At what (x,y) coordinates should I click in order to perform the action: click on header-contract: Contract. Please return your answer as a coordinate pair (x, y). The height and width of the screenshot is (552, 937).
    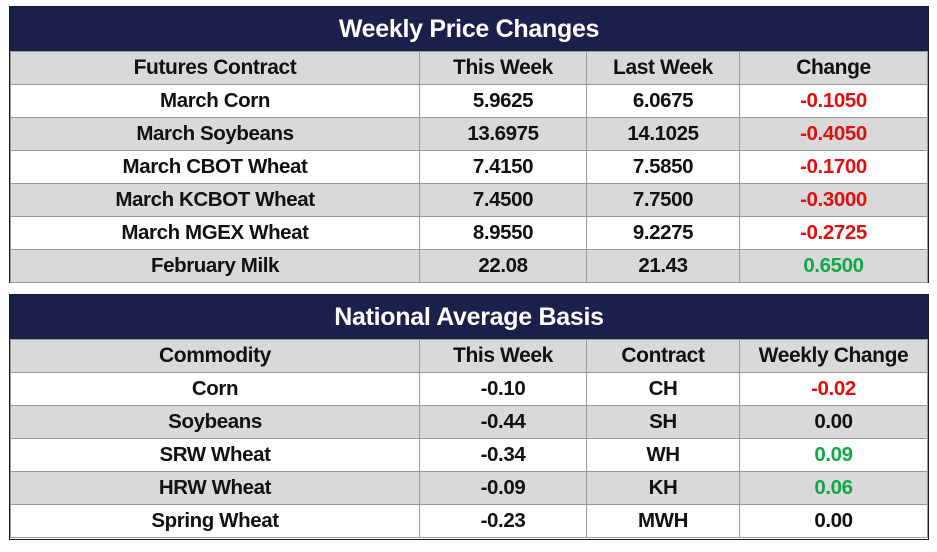
    Looking at the image, I should click on (663, 356).